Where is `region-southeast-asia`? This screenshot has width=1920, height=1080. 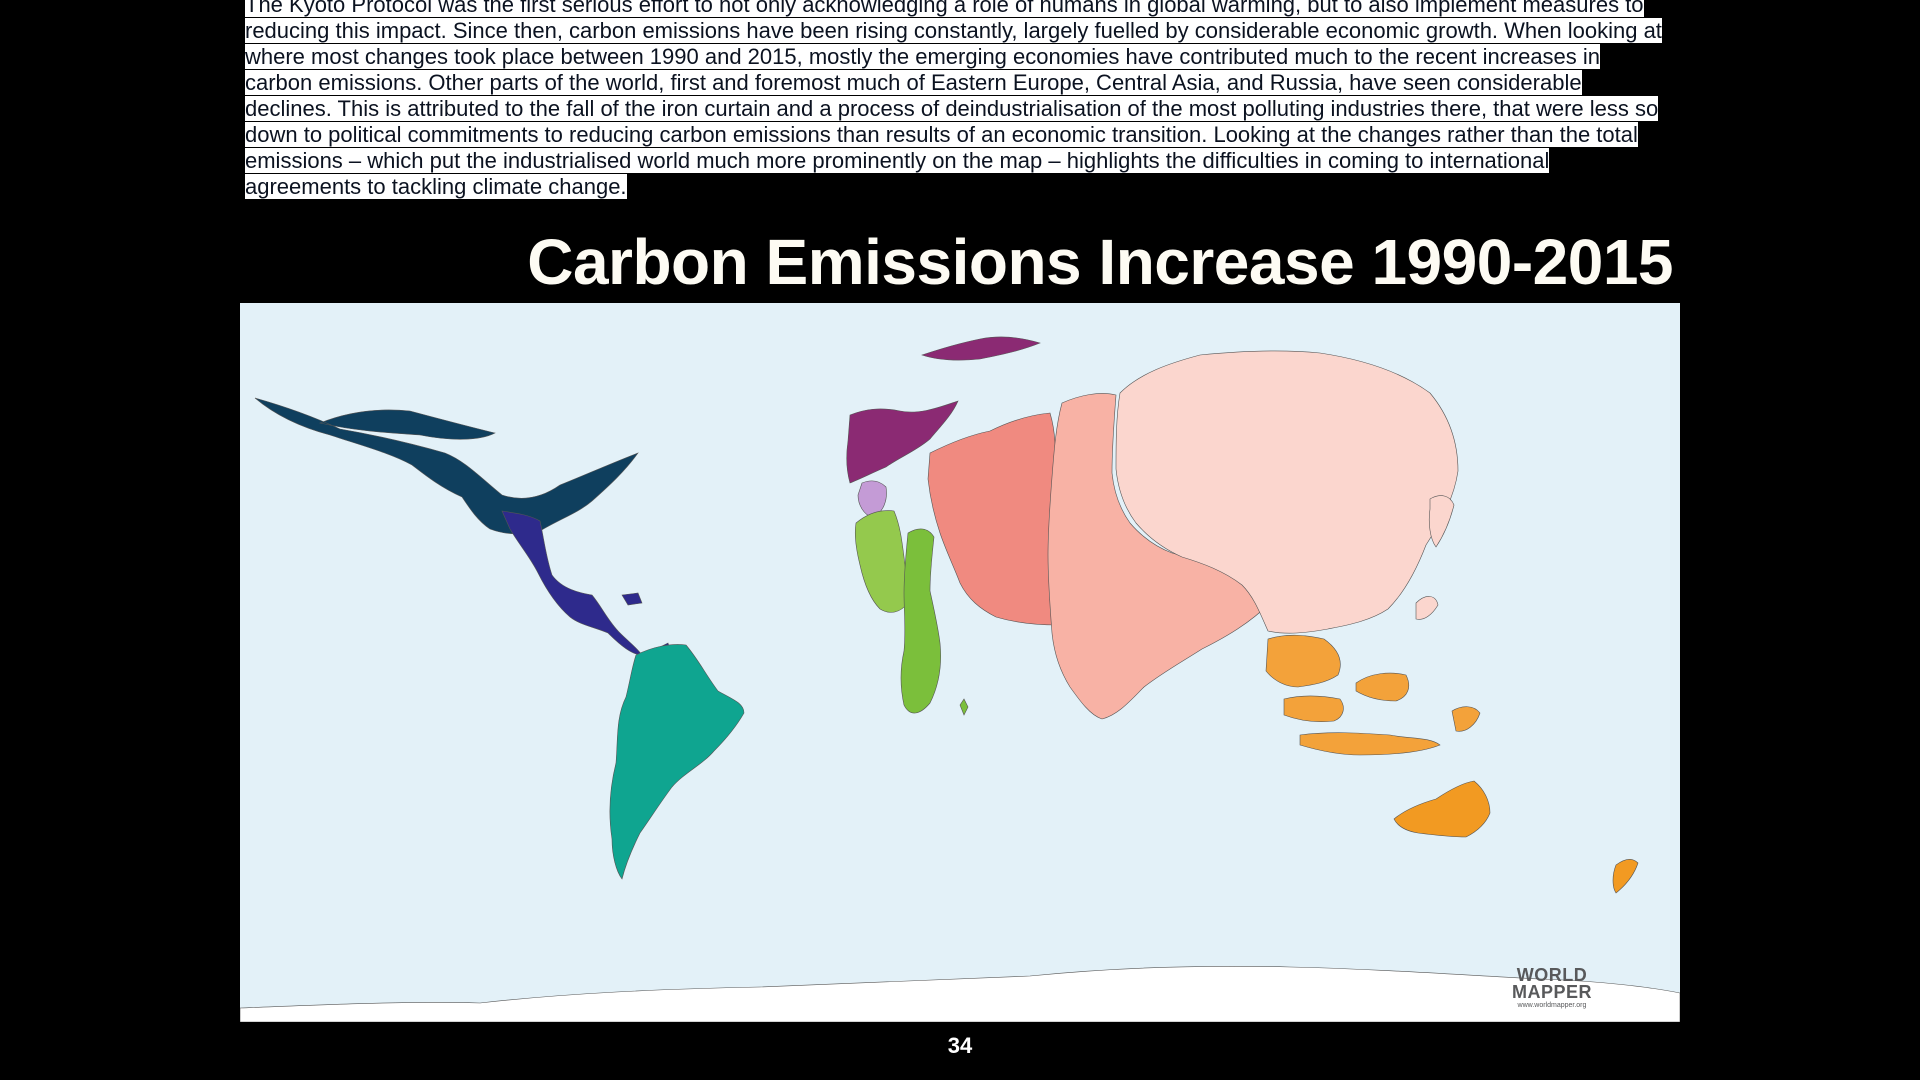 region-southeast-asia is located at coordinates (1373, 695).